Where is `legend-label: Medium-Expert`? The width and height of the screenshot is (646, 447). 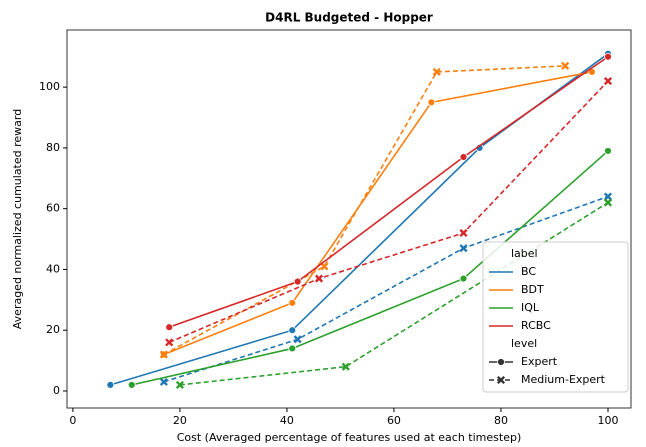
legend-label: Medium-Expert is located at coordinates (563, 379).